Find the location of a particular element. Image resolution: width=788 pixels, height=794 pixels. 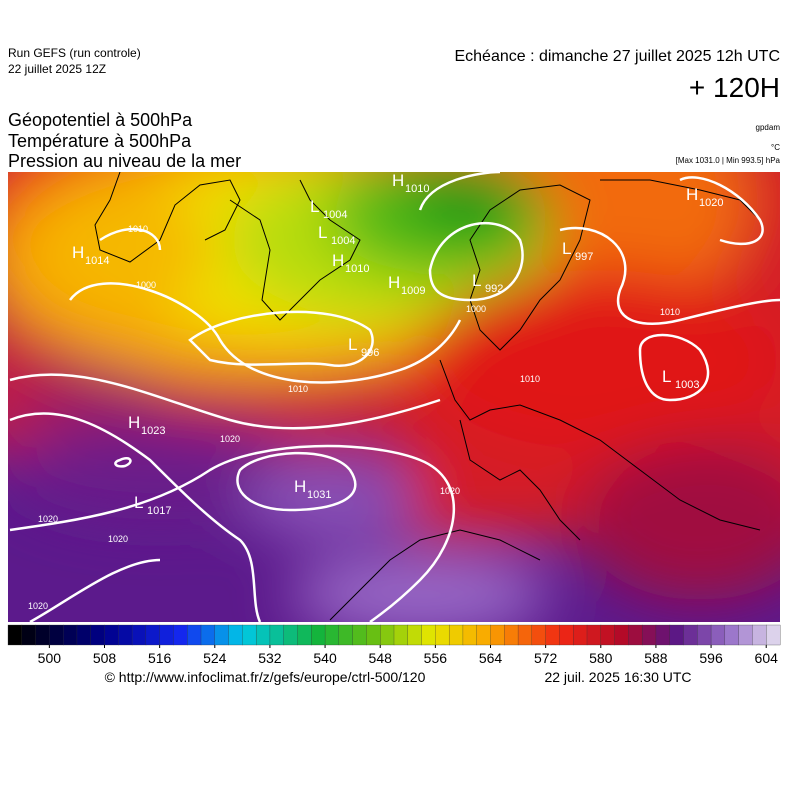

center-value: 1004 is located at coordinates (335, 215).